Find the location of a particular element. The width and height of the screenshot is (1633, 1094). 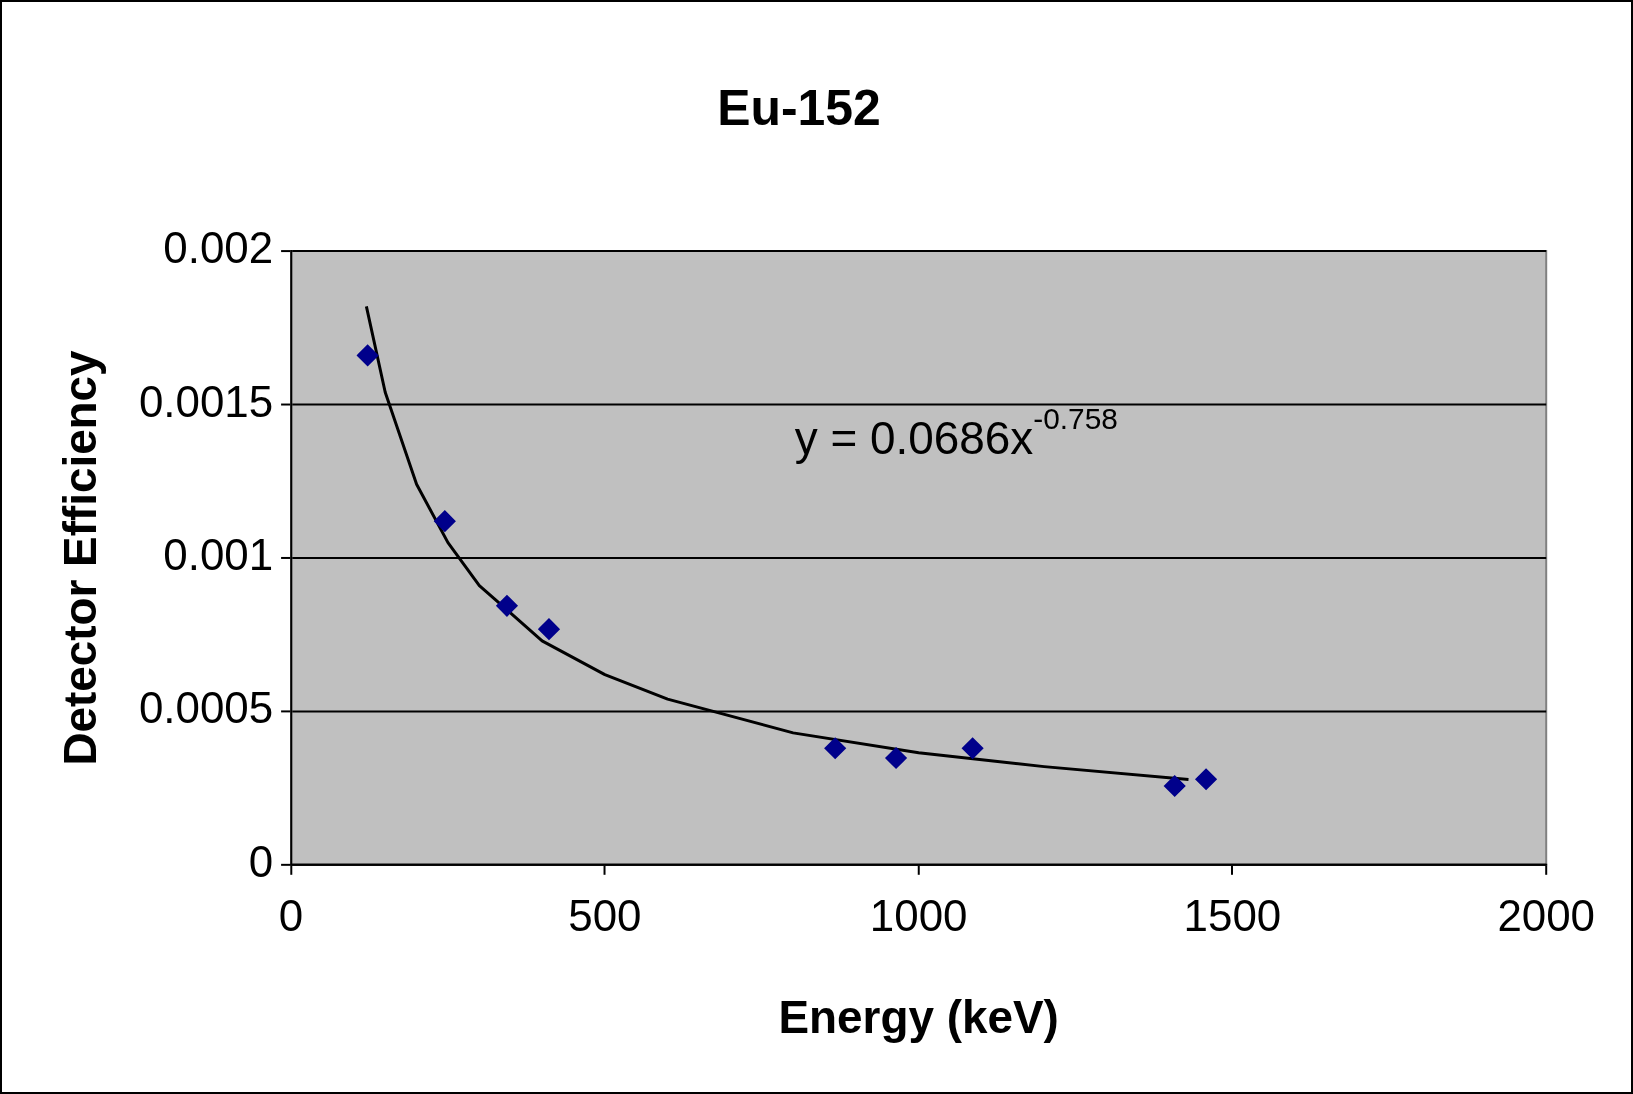

y-tick-label: 0.002 is located at coordinates (218, 248).